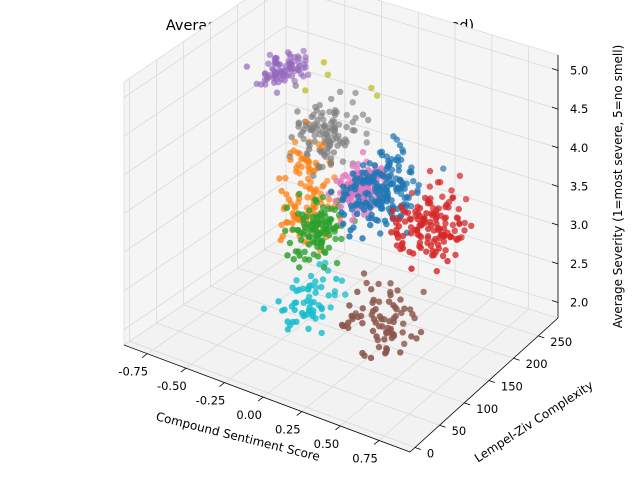  Describe the element at coordinates (579, 109) in the screenshot. I see `z-tick-label: 4.5` at that location.